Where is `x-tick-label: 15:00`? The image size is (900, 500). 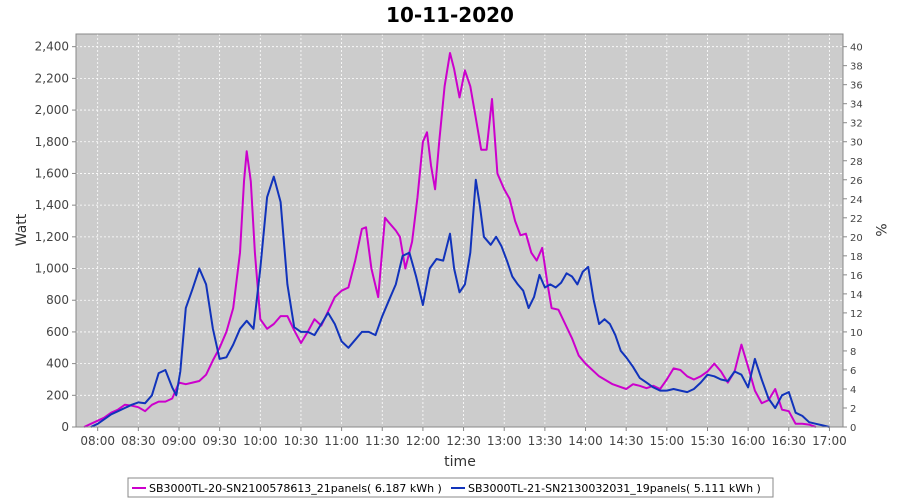
x-tick-label: 15:00 is located at coordinates (667, 441).